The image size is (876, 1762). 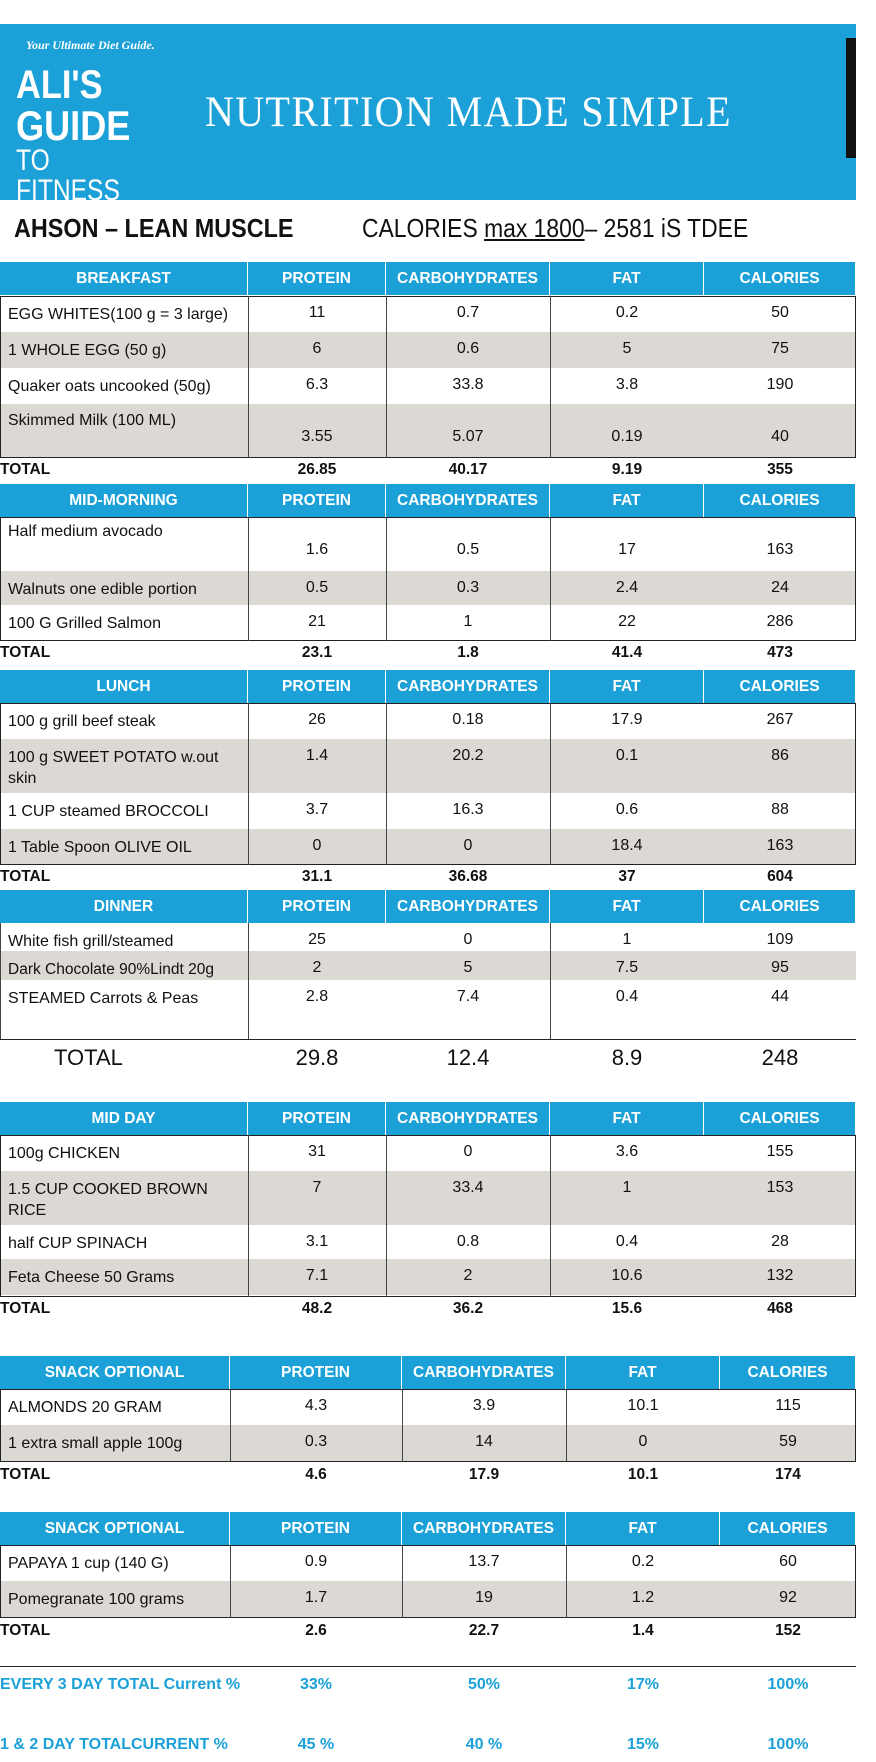 What do you see at coordinates (643, 1684) in the screenshot?
I see `fat-percent: 17%` at bounding box center [643, 1684].